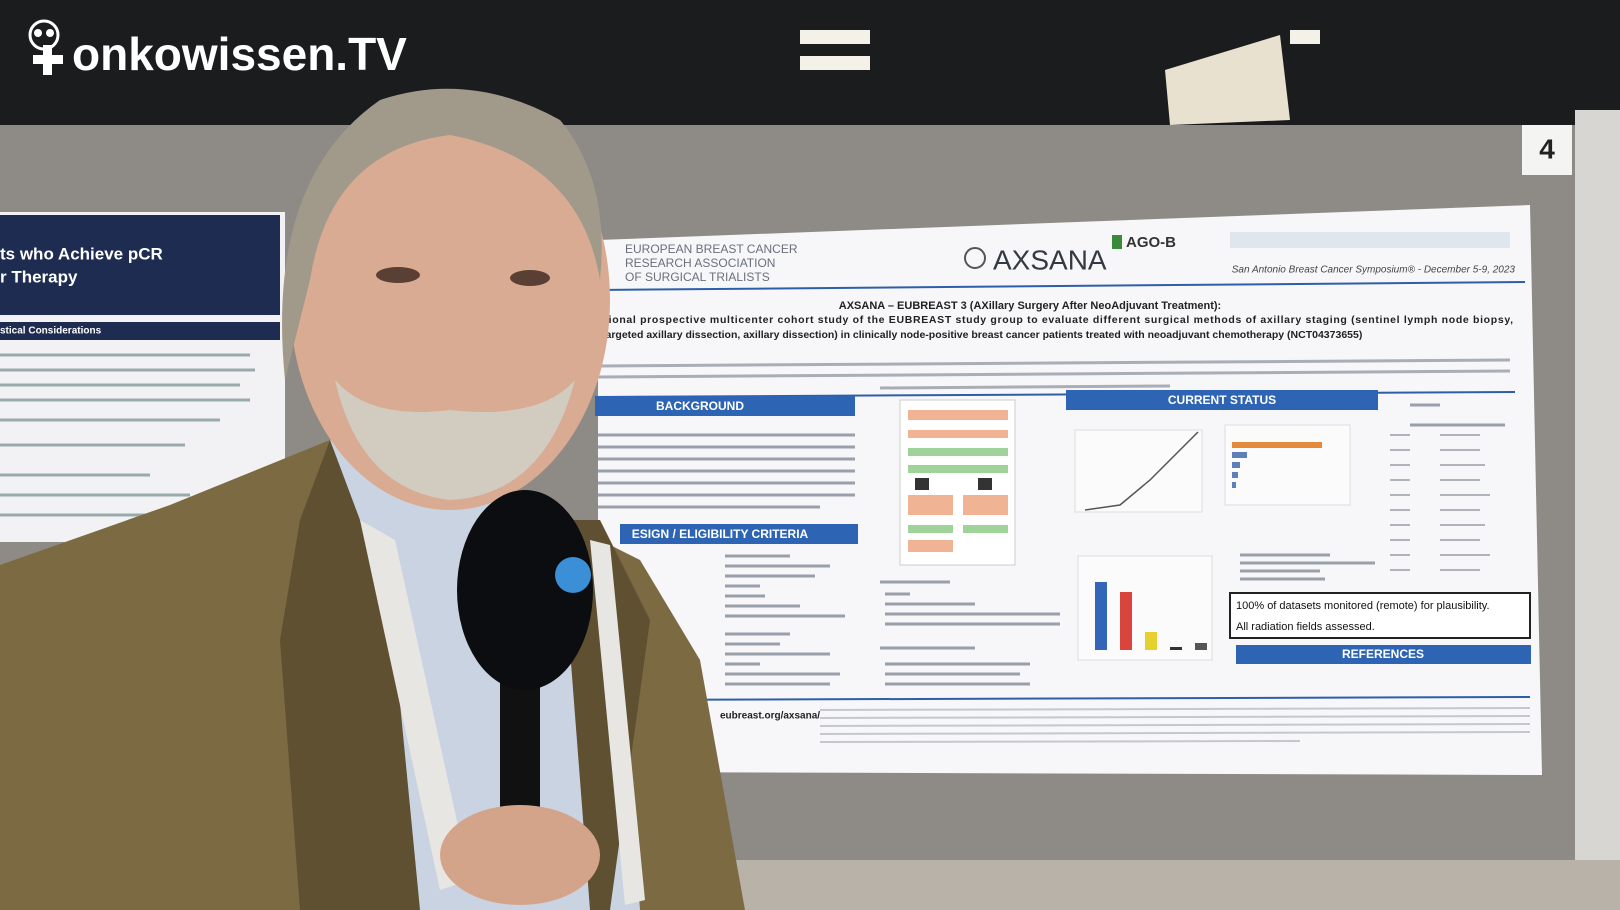 The height and width of the screenshot is (910, 1620). What do you see at coordinates (1050, 259) in the screenshot?
I see `brand: AXSANA` at bounding box center [1050, 259].